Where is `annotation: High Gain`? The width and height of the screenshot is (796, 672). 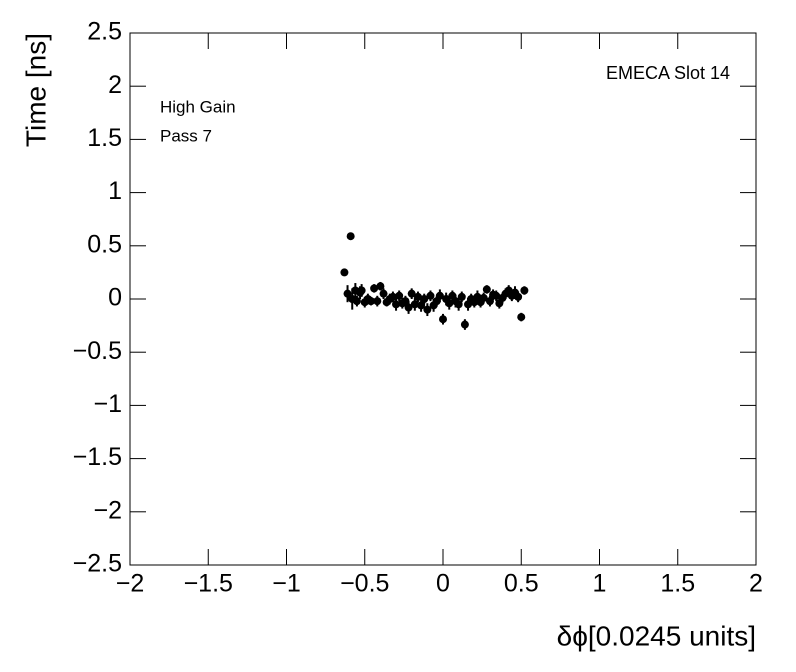 annotation: High Gain is located at coordinates (198, 106).